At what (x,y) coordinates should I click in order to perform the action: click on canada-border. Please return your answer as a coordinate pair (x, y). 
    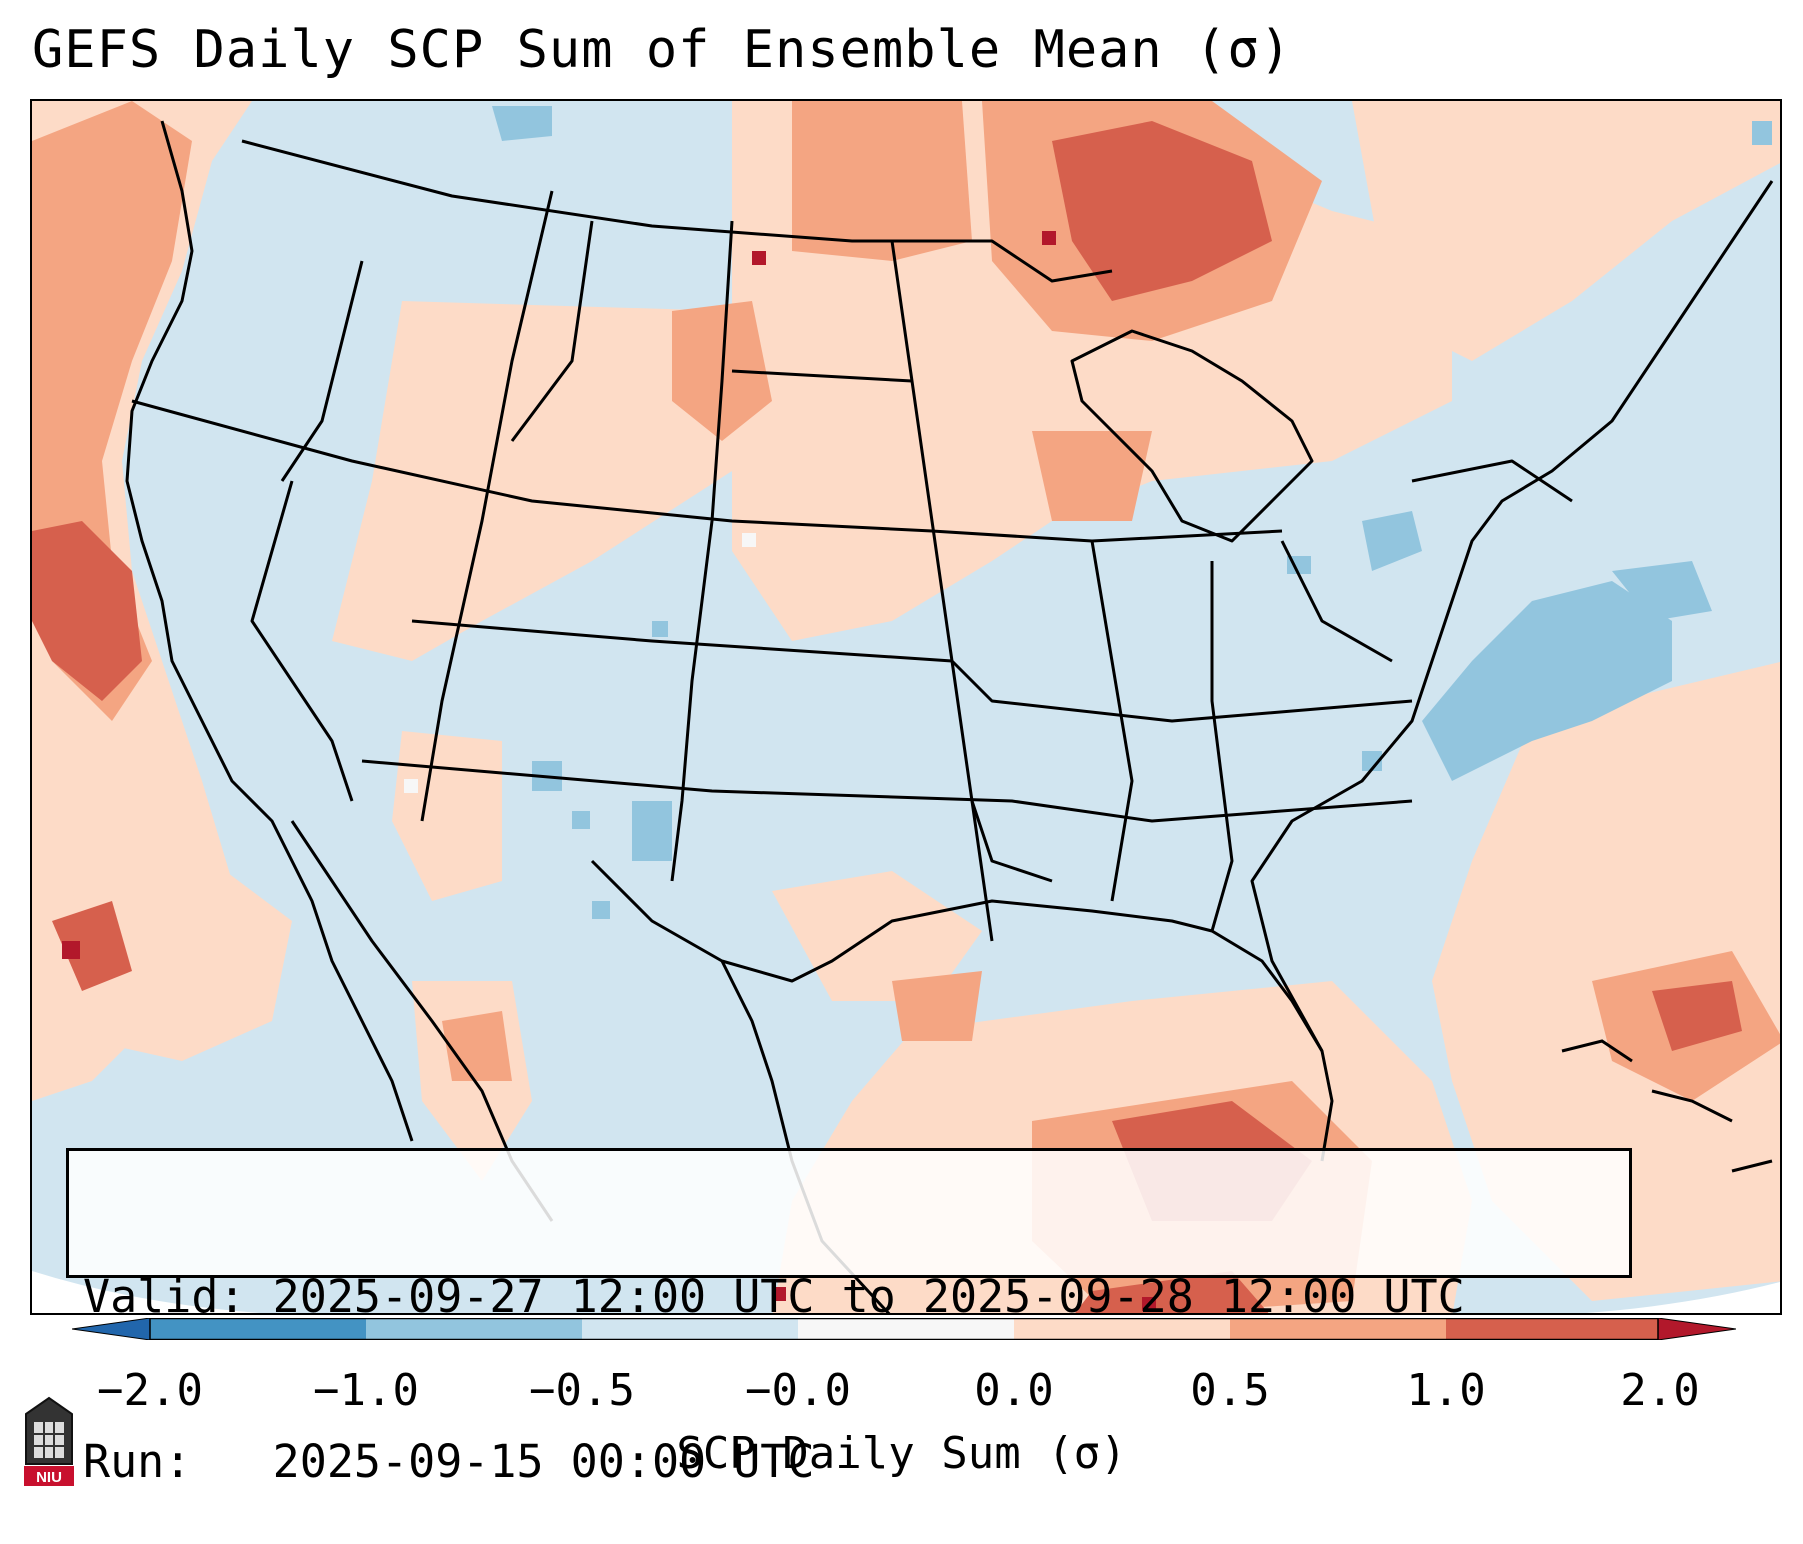
    Looking at the image, I should click on (677, 211).